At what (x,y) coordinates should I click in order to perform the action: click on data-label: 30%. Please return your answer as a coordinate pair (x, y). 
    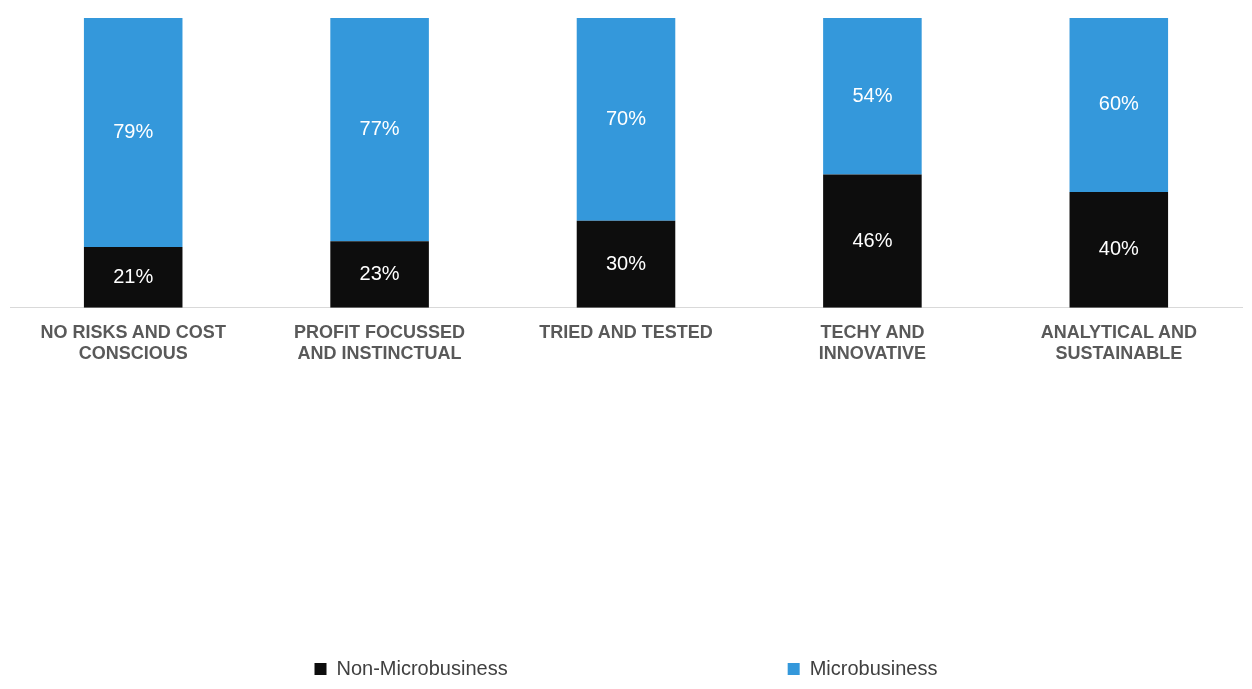
    Looking at the image, I should click on (626, 262).